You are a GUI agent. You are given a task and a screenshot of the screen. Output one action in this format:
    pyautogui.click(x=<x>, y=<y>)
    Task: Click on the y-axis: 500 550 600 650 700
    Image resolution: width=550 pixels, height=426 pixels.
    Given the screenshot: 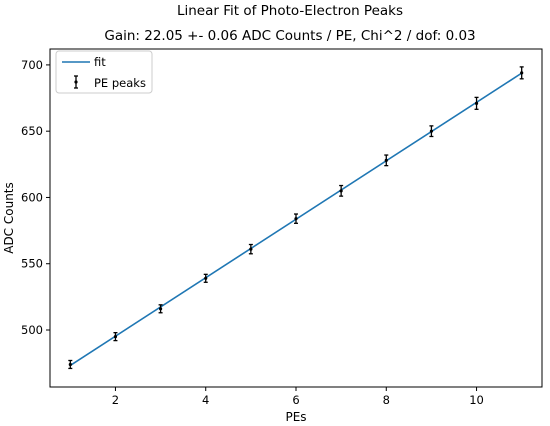 What is the action you would take?
    pyautogui.click(x=35, y=197)
    